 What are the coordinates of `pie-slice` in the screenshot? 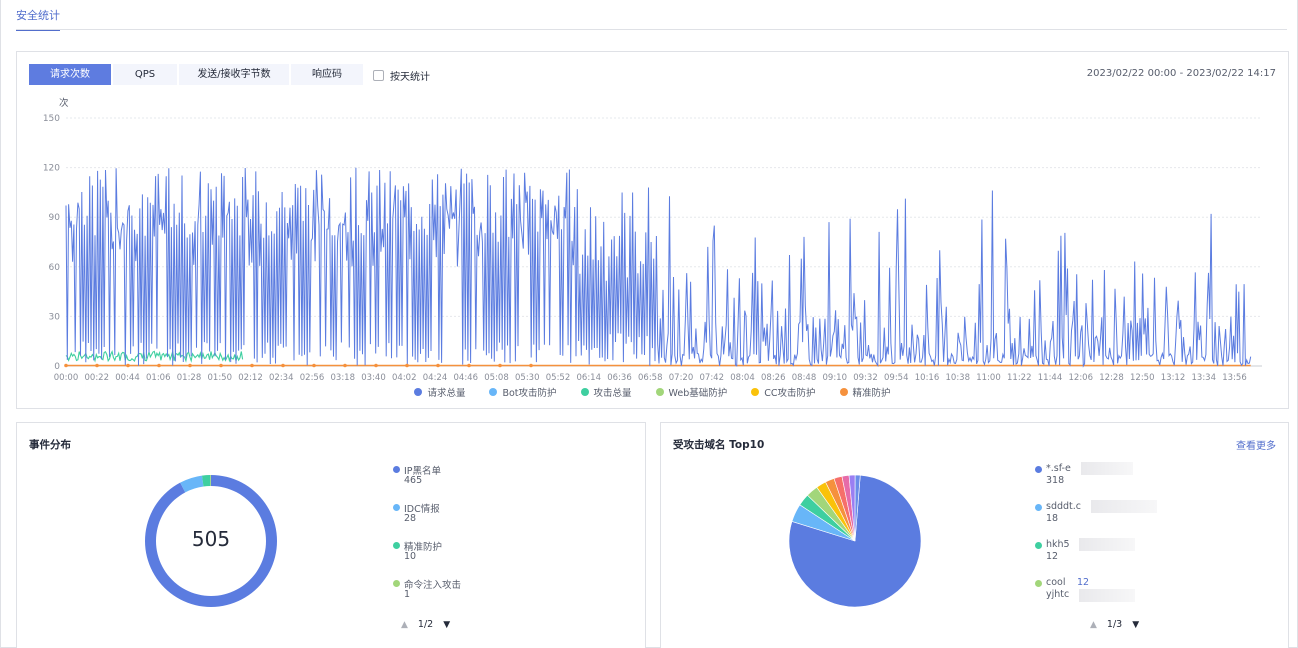 It's located at (857, 508).